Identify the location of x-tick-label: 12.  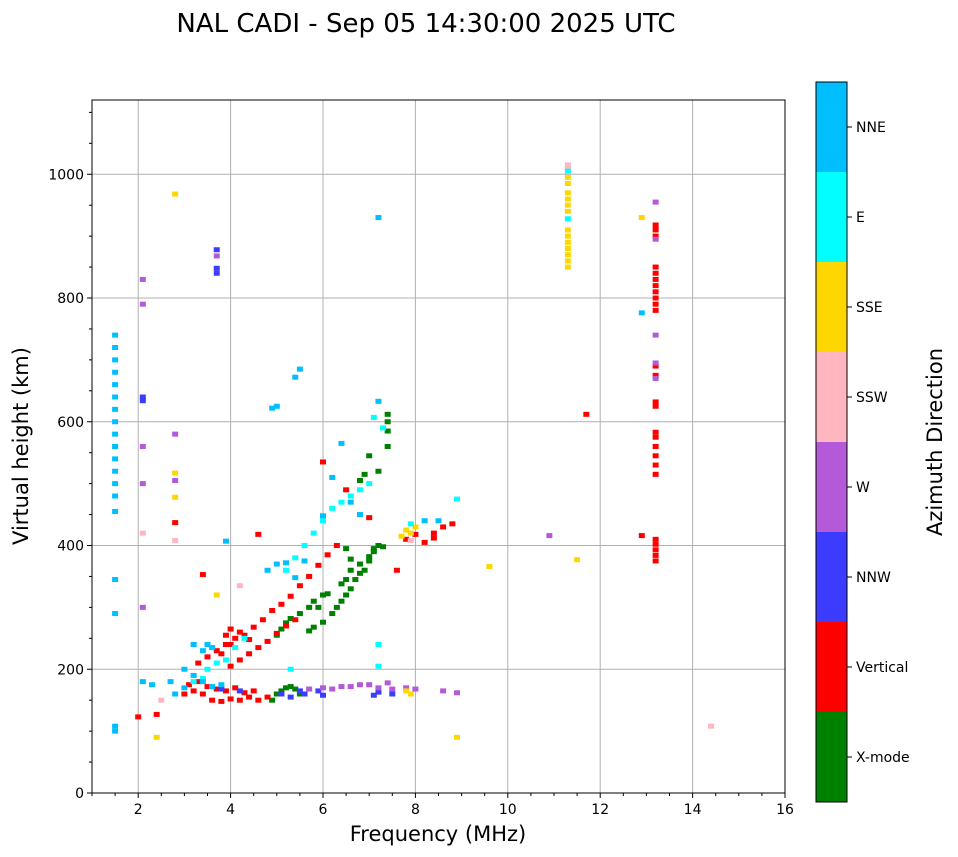
(600, 810).